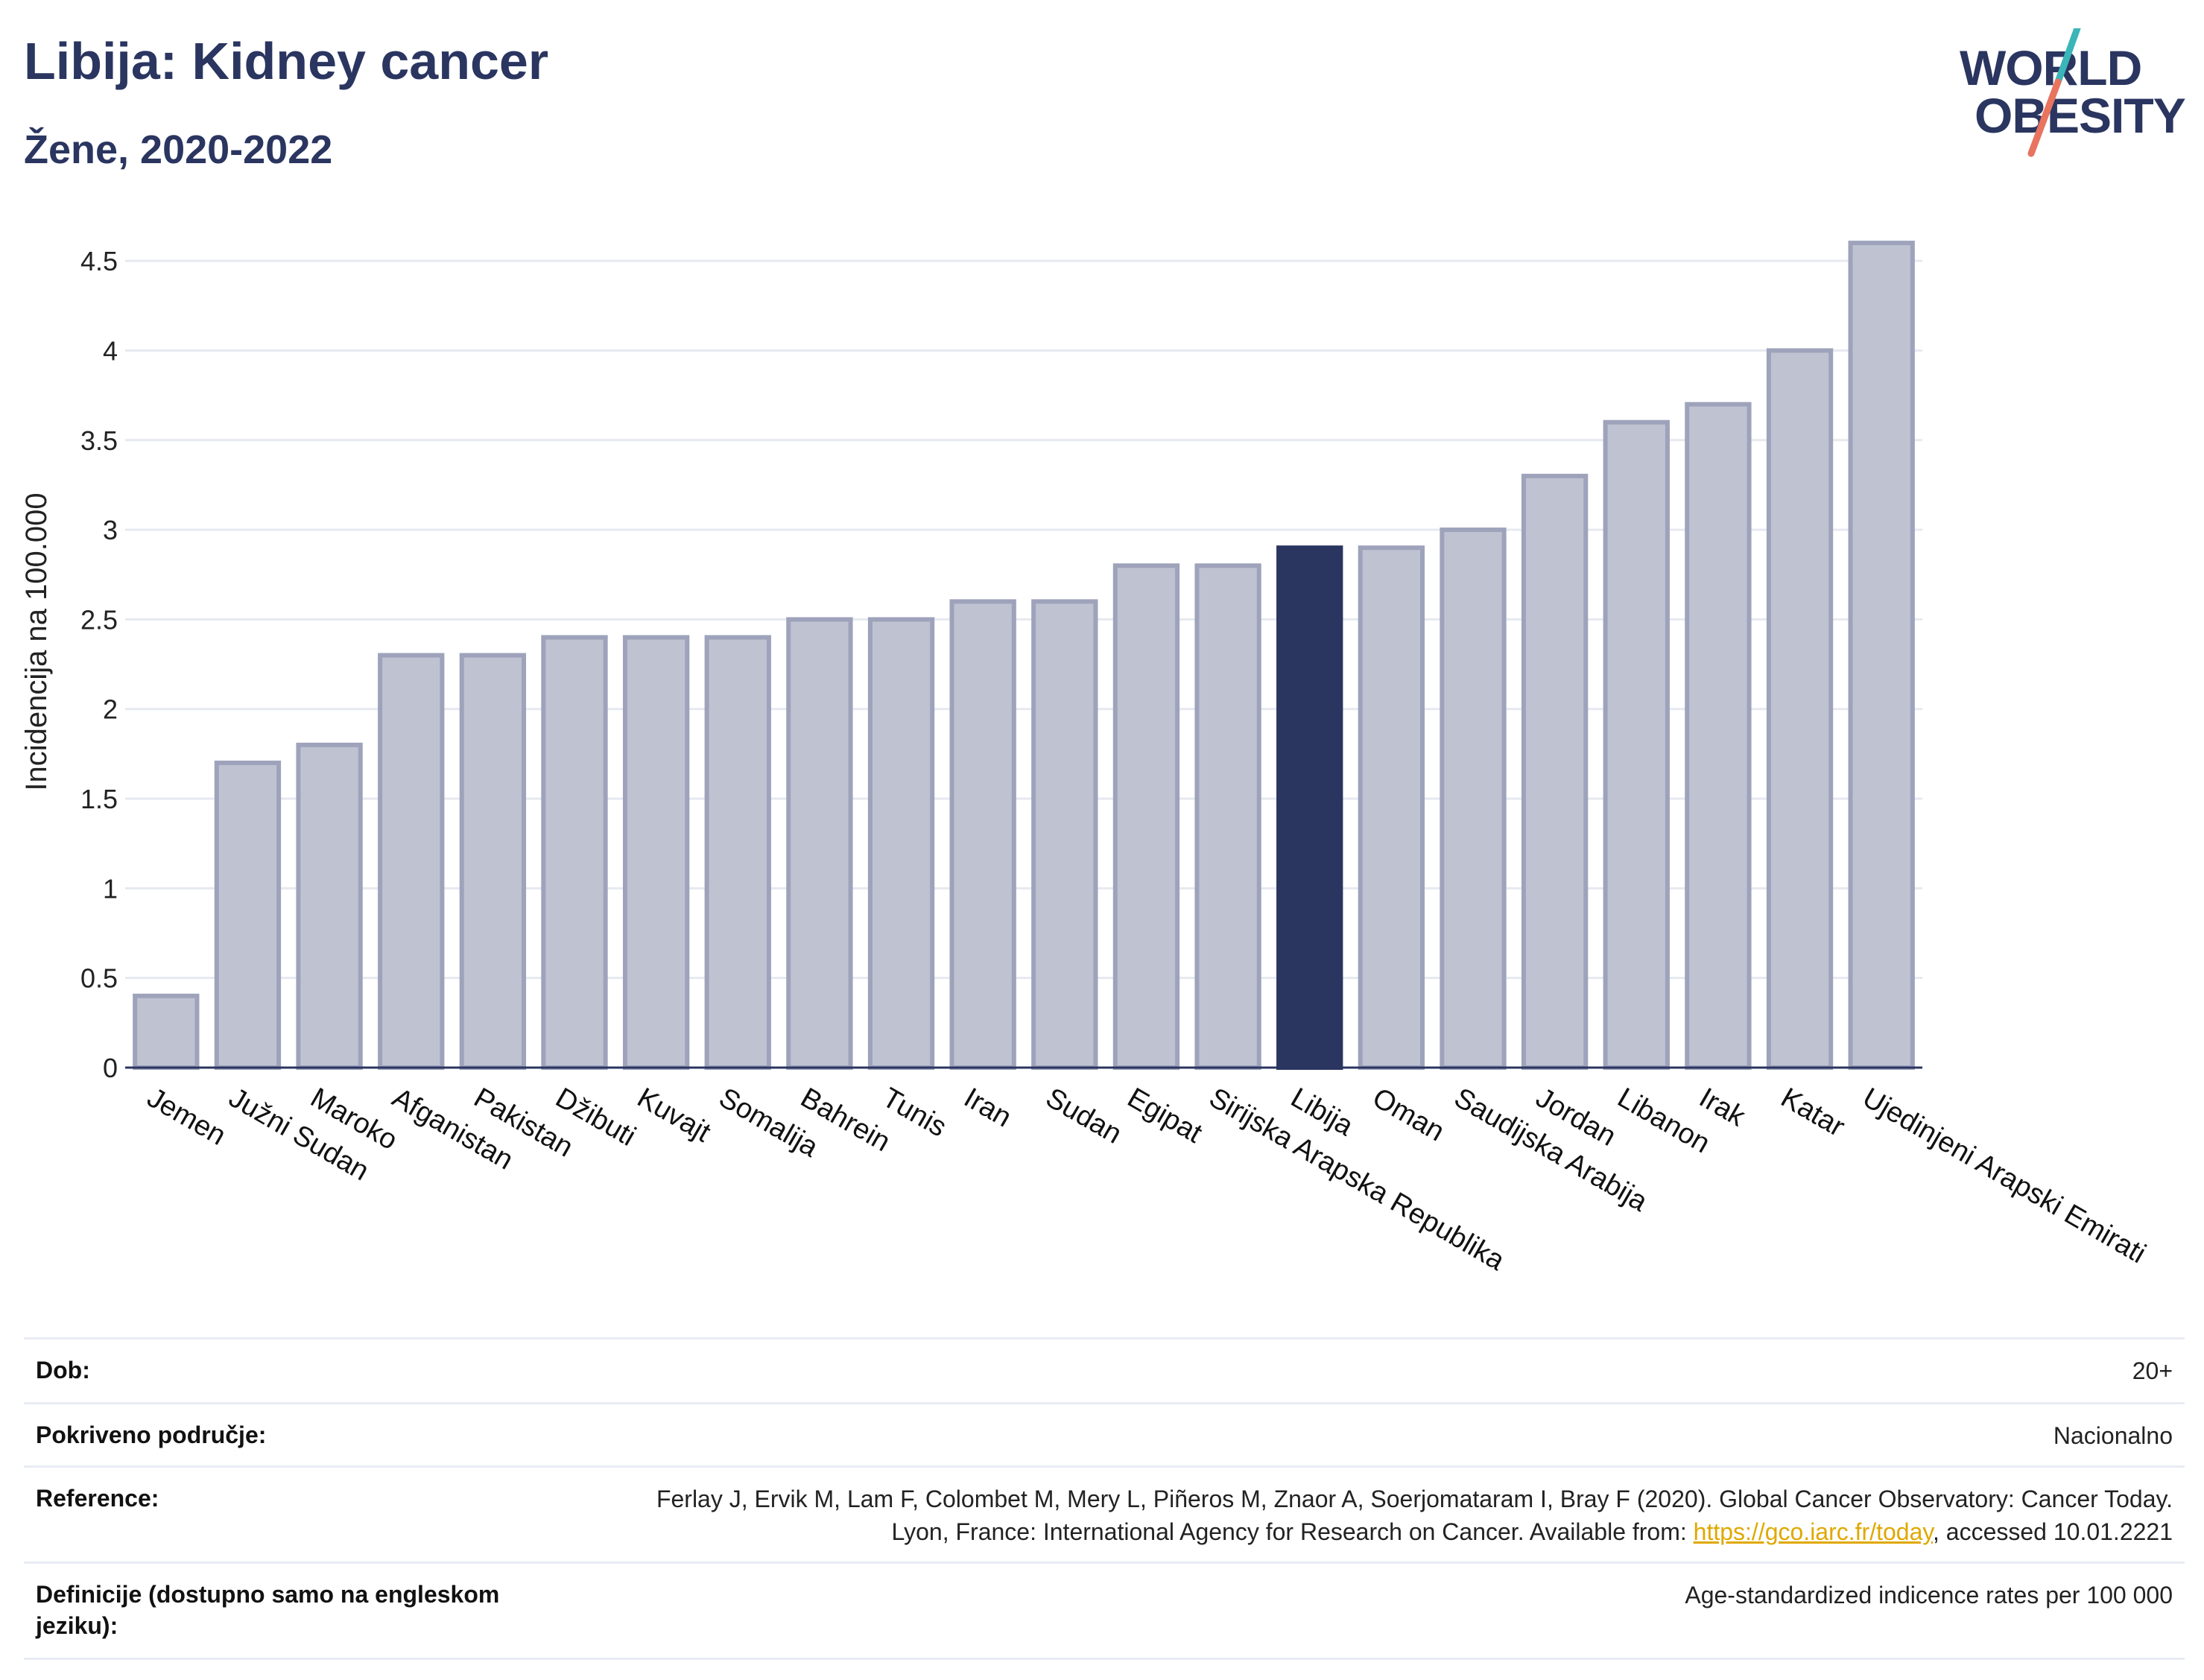  Describe the element at coordinates (1718, 736) in the screenshot. I see `bar-irak` at that location.